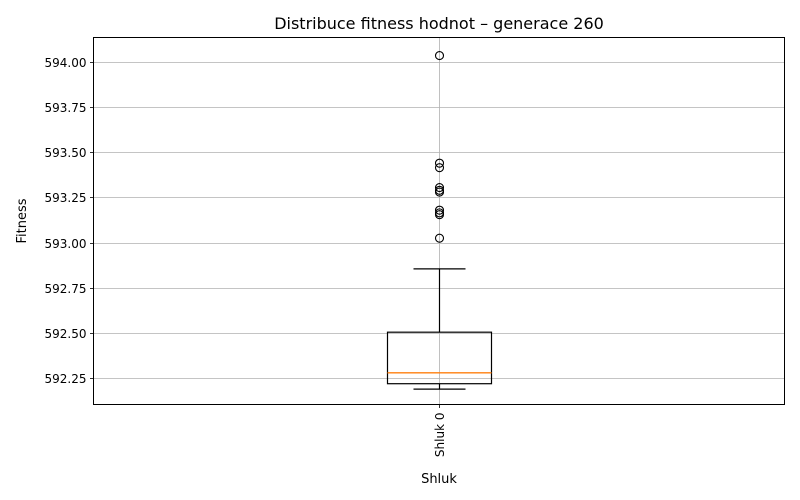 Image resolution: width=800 pixels, height=500 pixels. What do you see at coordinates (66, 63) in the screenshot?
I see `y-tick-label: 594.00` at bounding box center [66, 63].